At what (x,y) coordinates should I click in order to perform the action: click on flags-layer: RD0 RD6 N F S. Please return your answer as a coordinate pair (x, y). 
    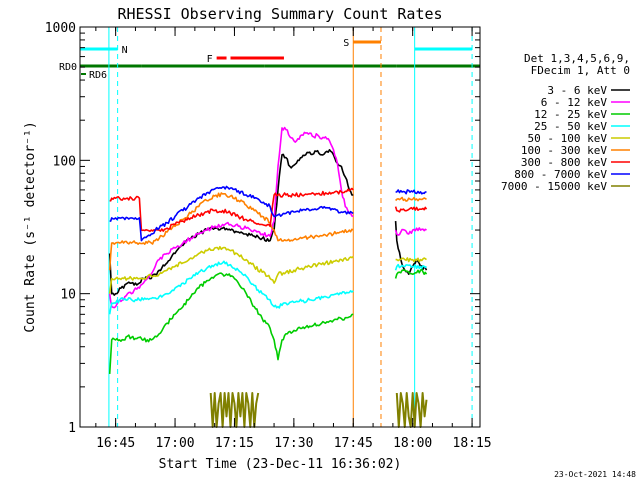
    Looking at the image, I should click on (269, 59).